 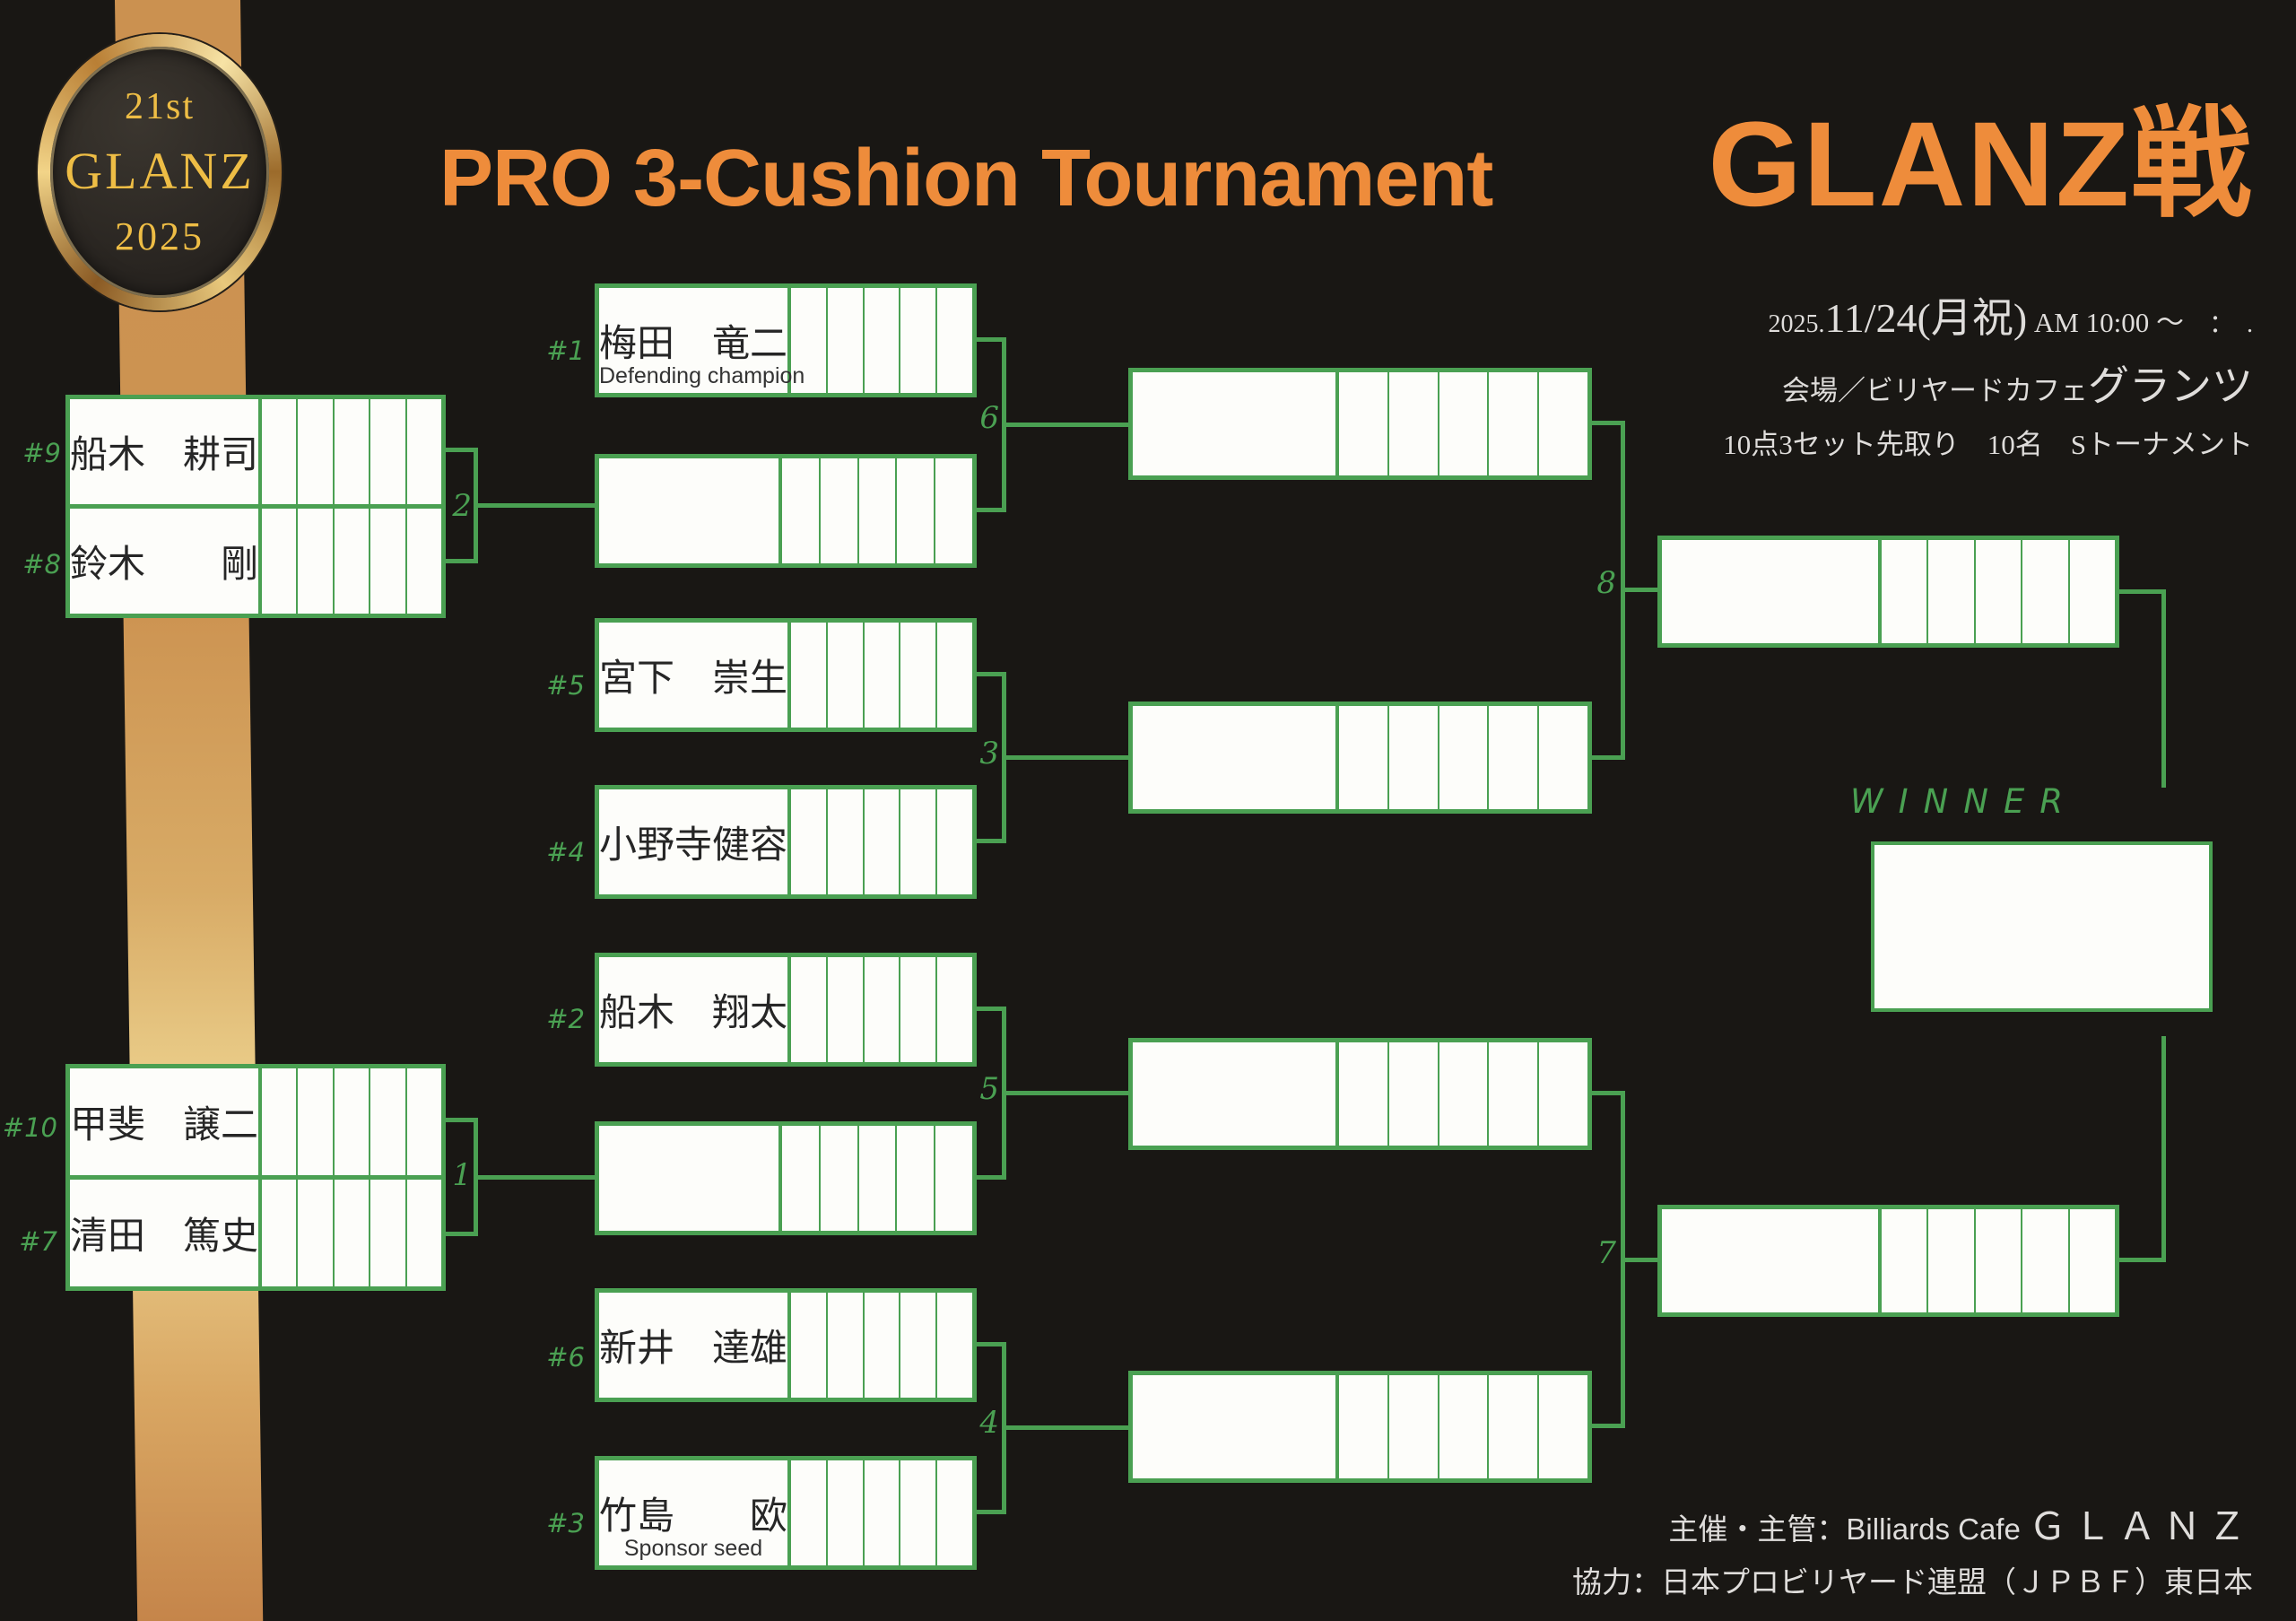 I want to click on qf-box-top, so click(x=1360, y=424).